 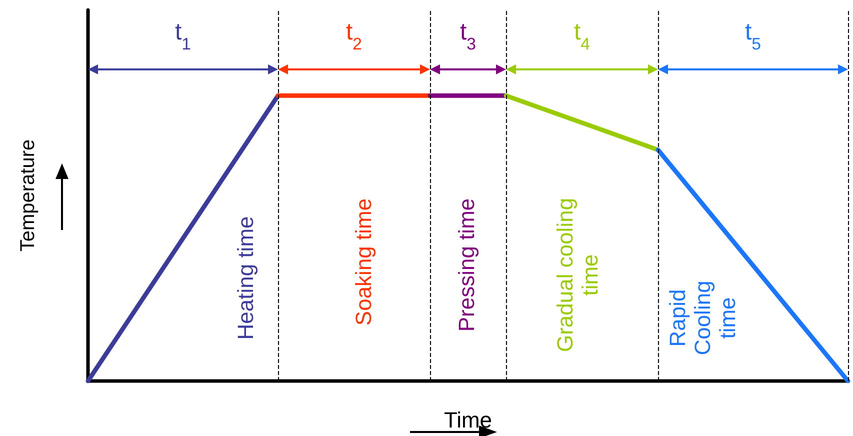 What do you see at coordinates (354, 35) in the screenshot?
I see `text: t$_{2}$` at bounding box center [354, 35].